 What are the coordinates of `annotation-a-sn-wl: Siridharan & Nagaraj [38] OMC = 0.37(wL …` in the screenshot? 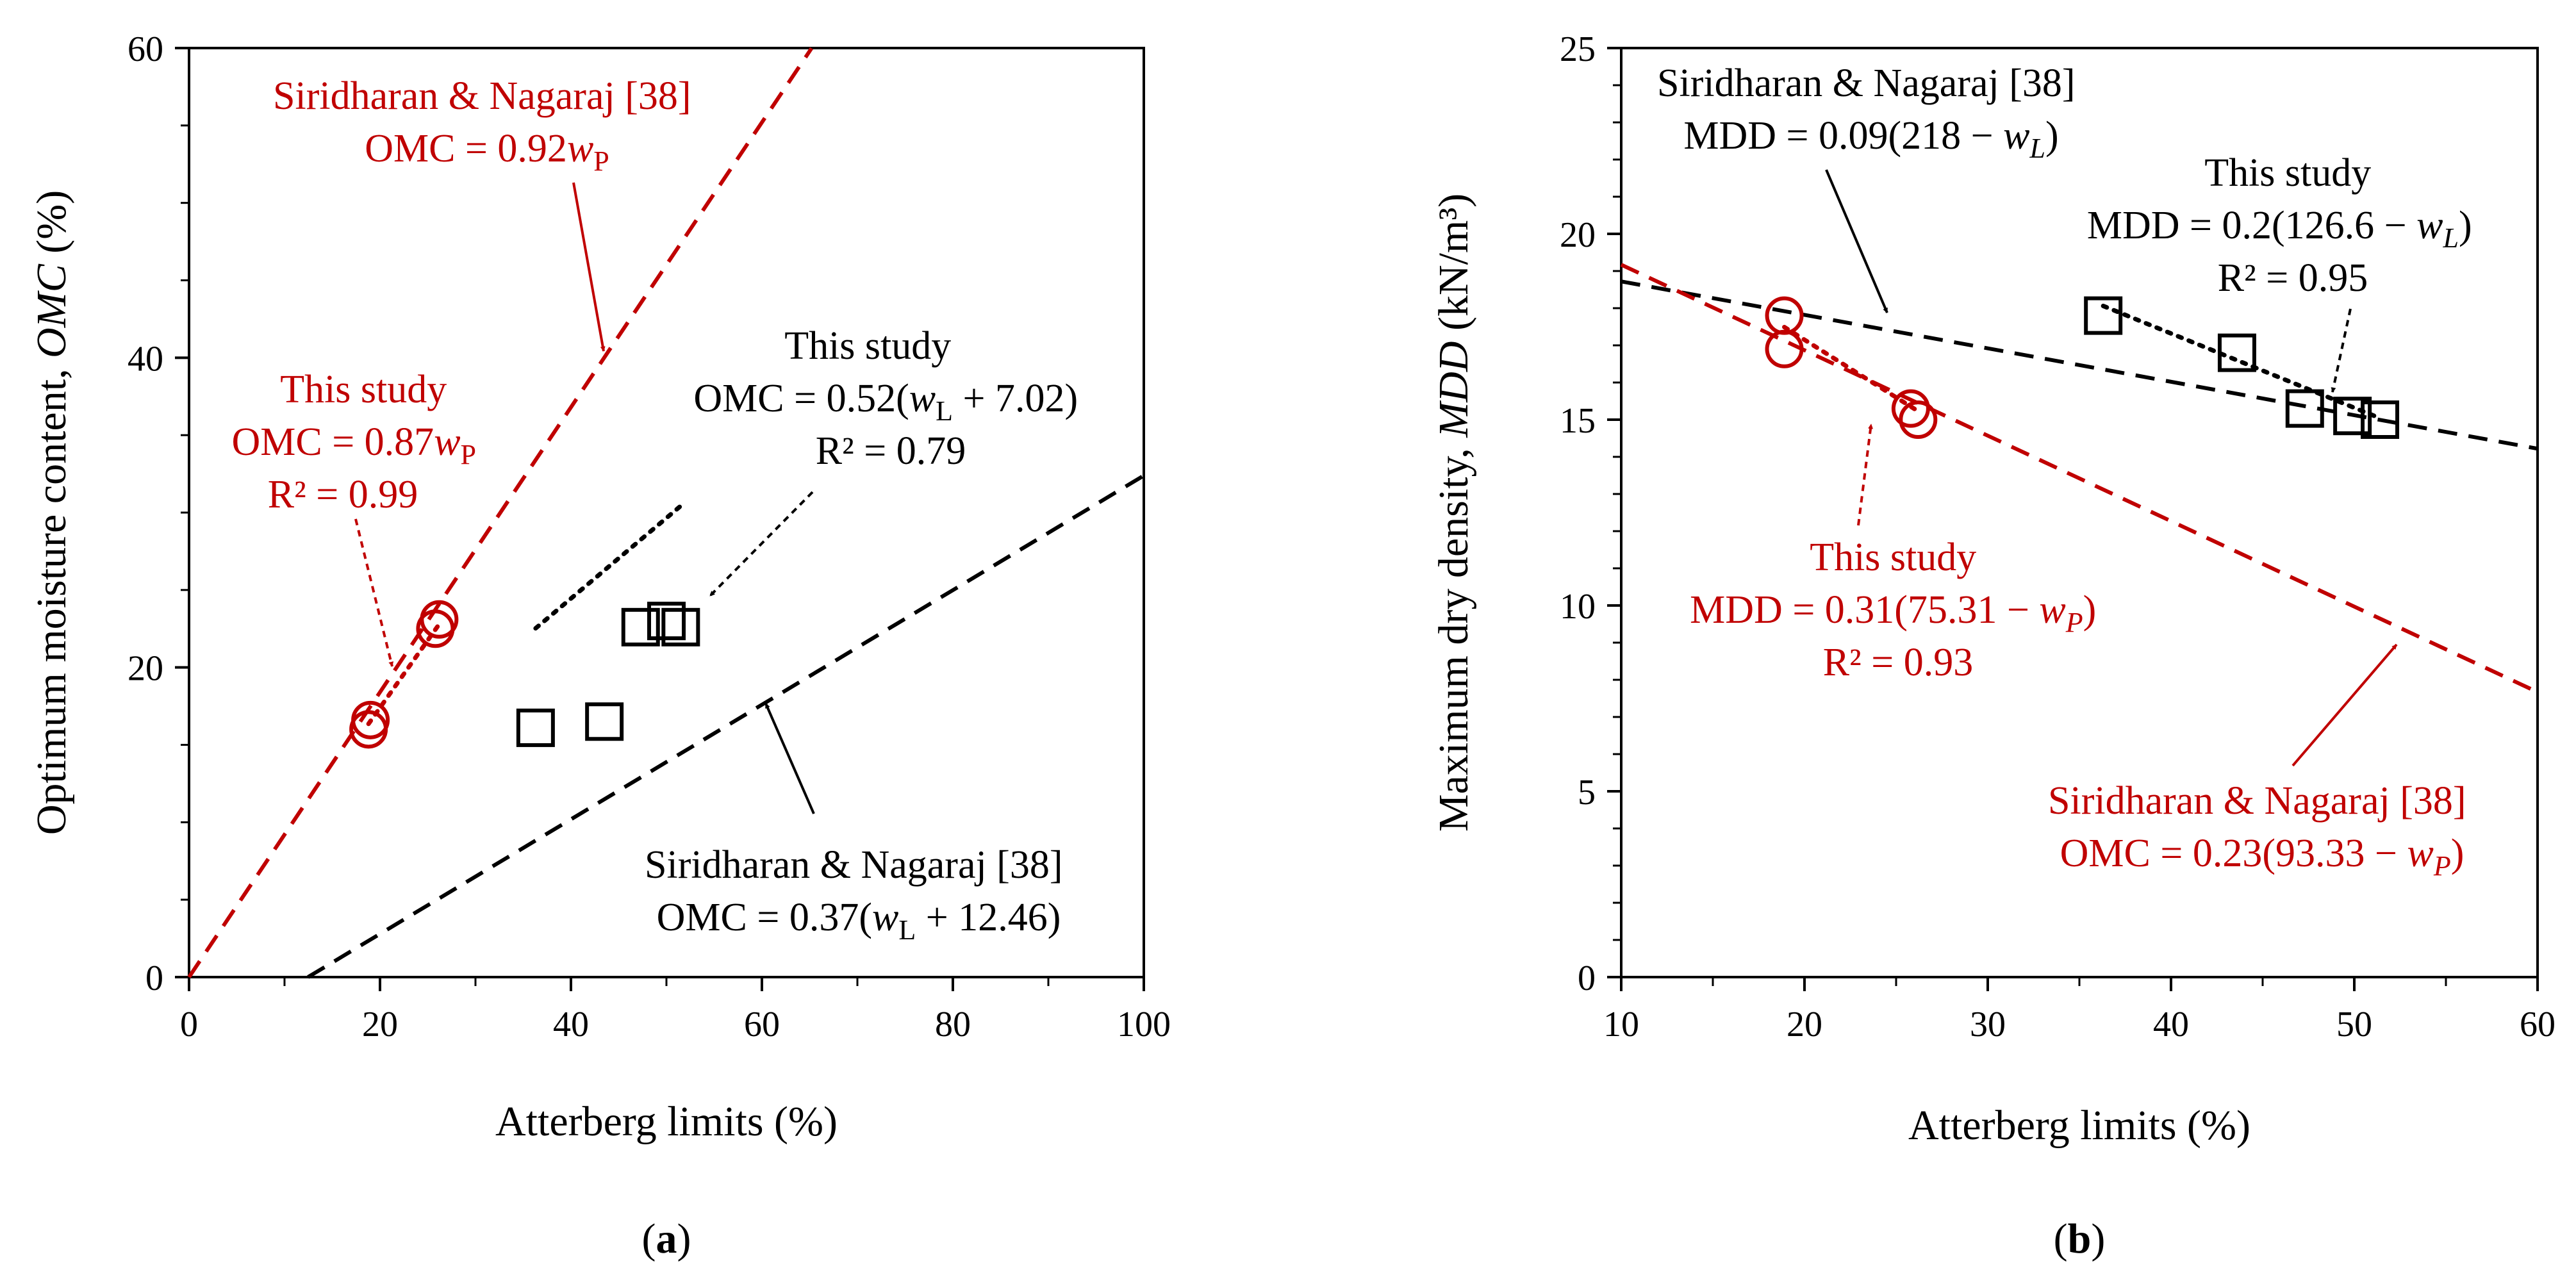 It's located at (859, 895).